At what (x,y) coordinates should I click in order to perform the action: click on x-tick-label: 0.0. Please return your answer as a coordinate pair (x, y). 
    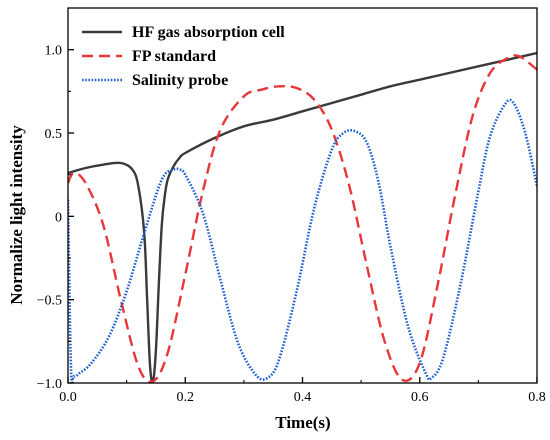
    Looking at the image, I should click on (68, 397).